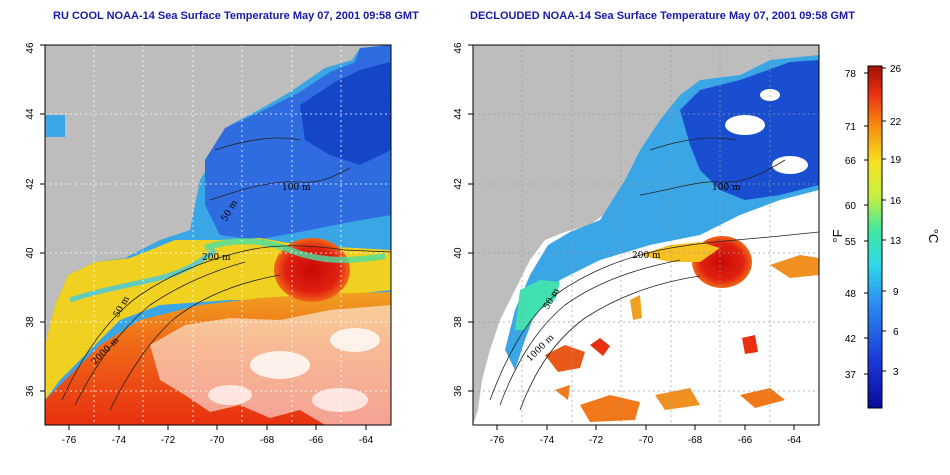  What do you see at coordinates (896, 160) in the screenshot?
I see `celsius-tick-label: 19` at bounding box center [896, 160].